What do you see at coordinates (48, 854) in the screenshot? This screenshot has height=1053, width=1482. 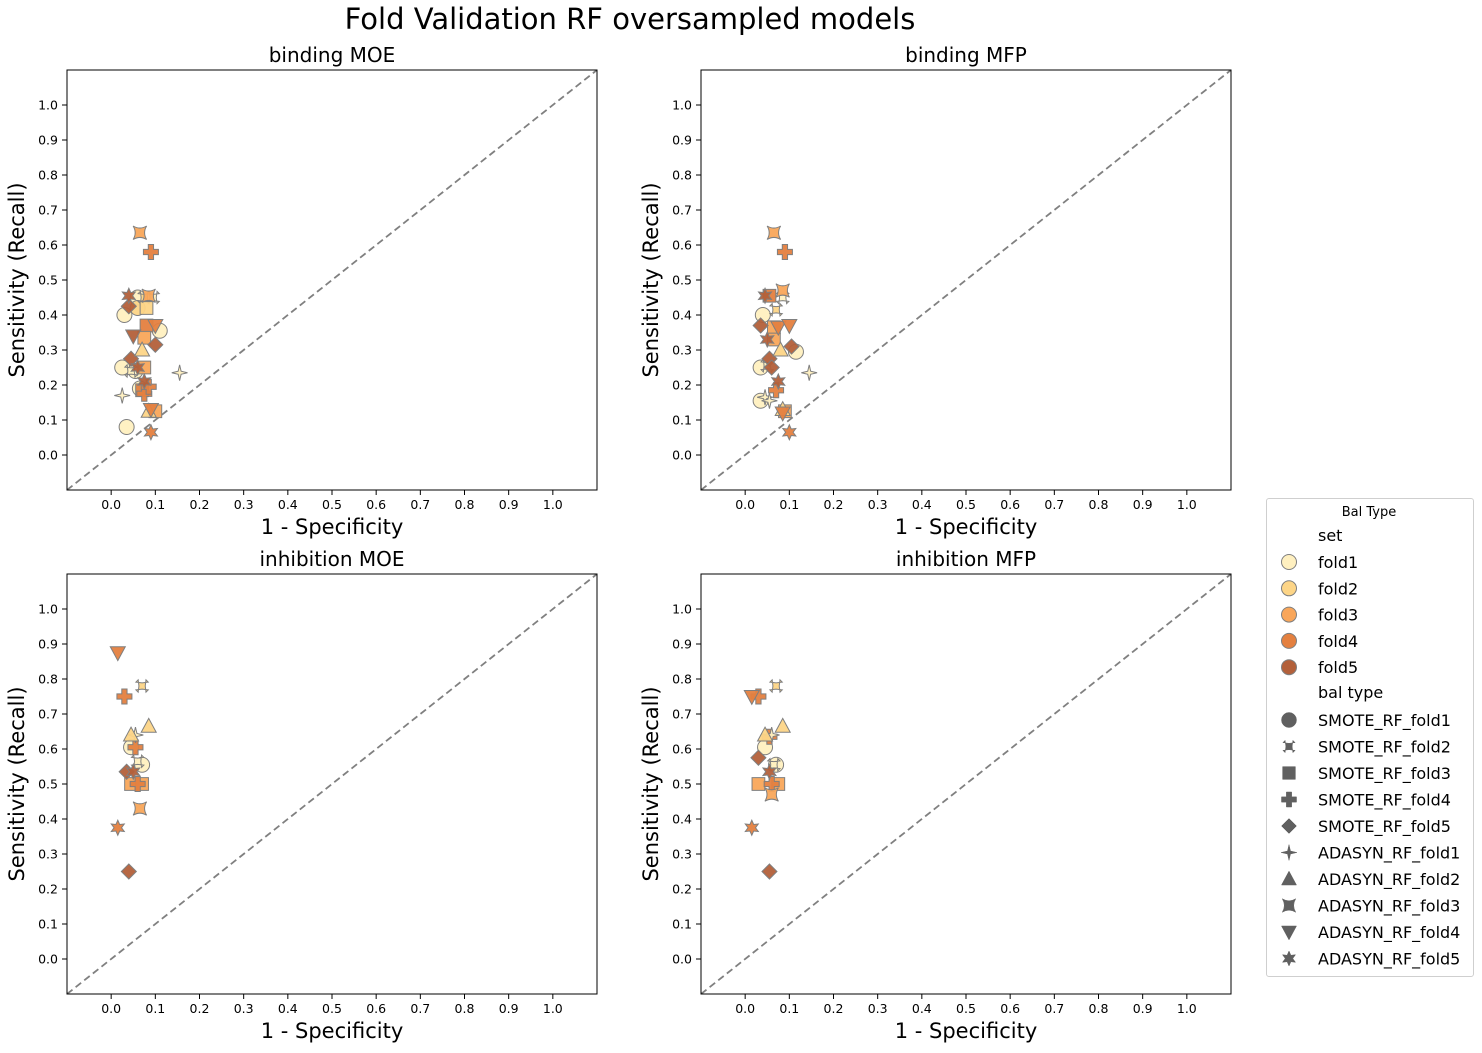 I see `y-tick-label: 0.3` at bounding box center [48, 854].